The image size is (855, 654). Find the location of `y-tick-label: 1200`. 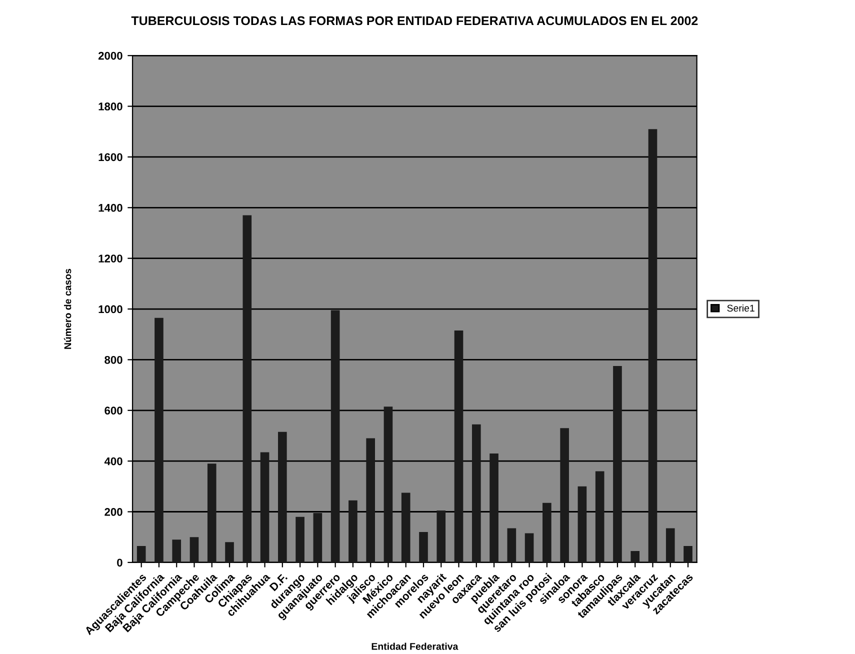

y-tick-label: 1200 is located at coordinates (110, 258).